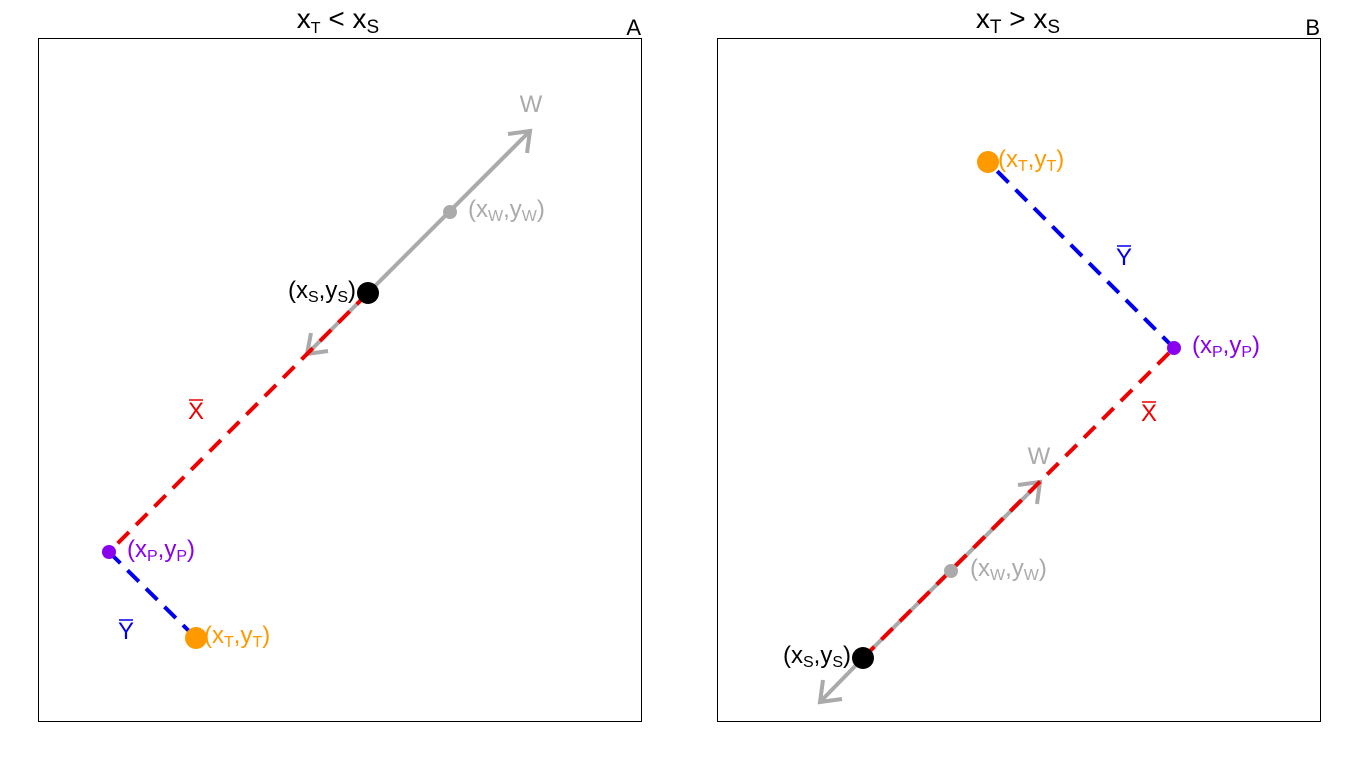 This screenshot has width=1359, height=761. Describe the element at coordinates (450, 212) in the screenshot. I see `panel-a-point-w` at that location.